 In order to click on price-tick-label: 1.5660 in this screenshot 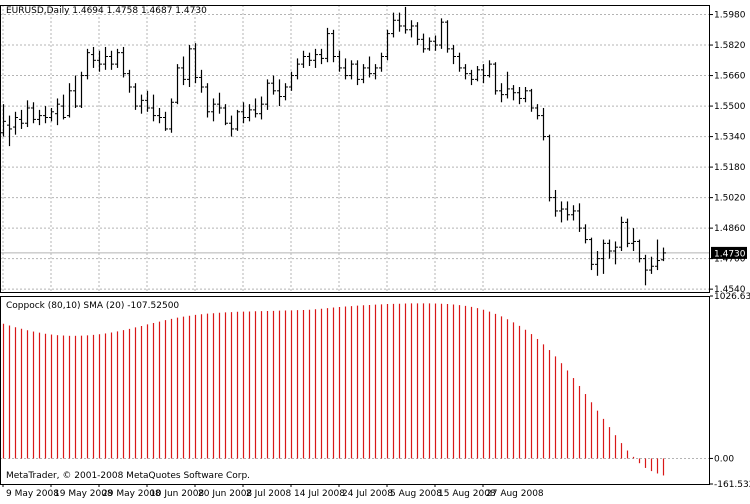, I will do `click(730, 77)`.